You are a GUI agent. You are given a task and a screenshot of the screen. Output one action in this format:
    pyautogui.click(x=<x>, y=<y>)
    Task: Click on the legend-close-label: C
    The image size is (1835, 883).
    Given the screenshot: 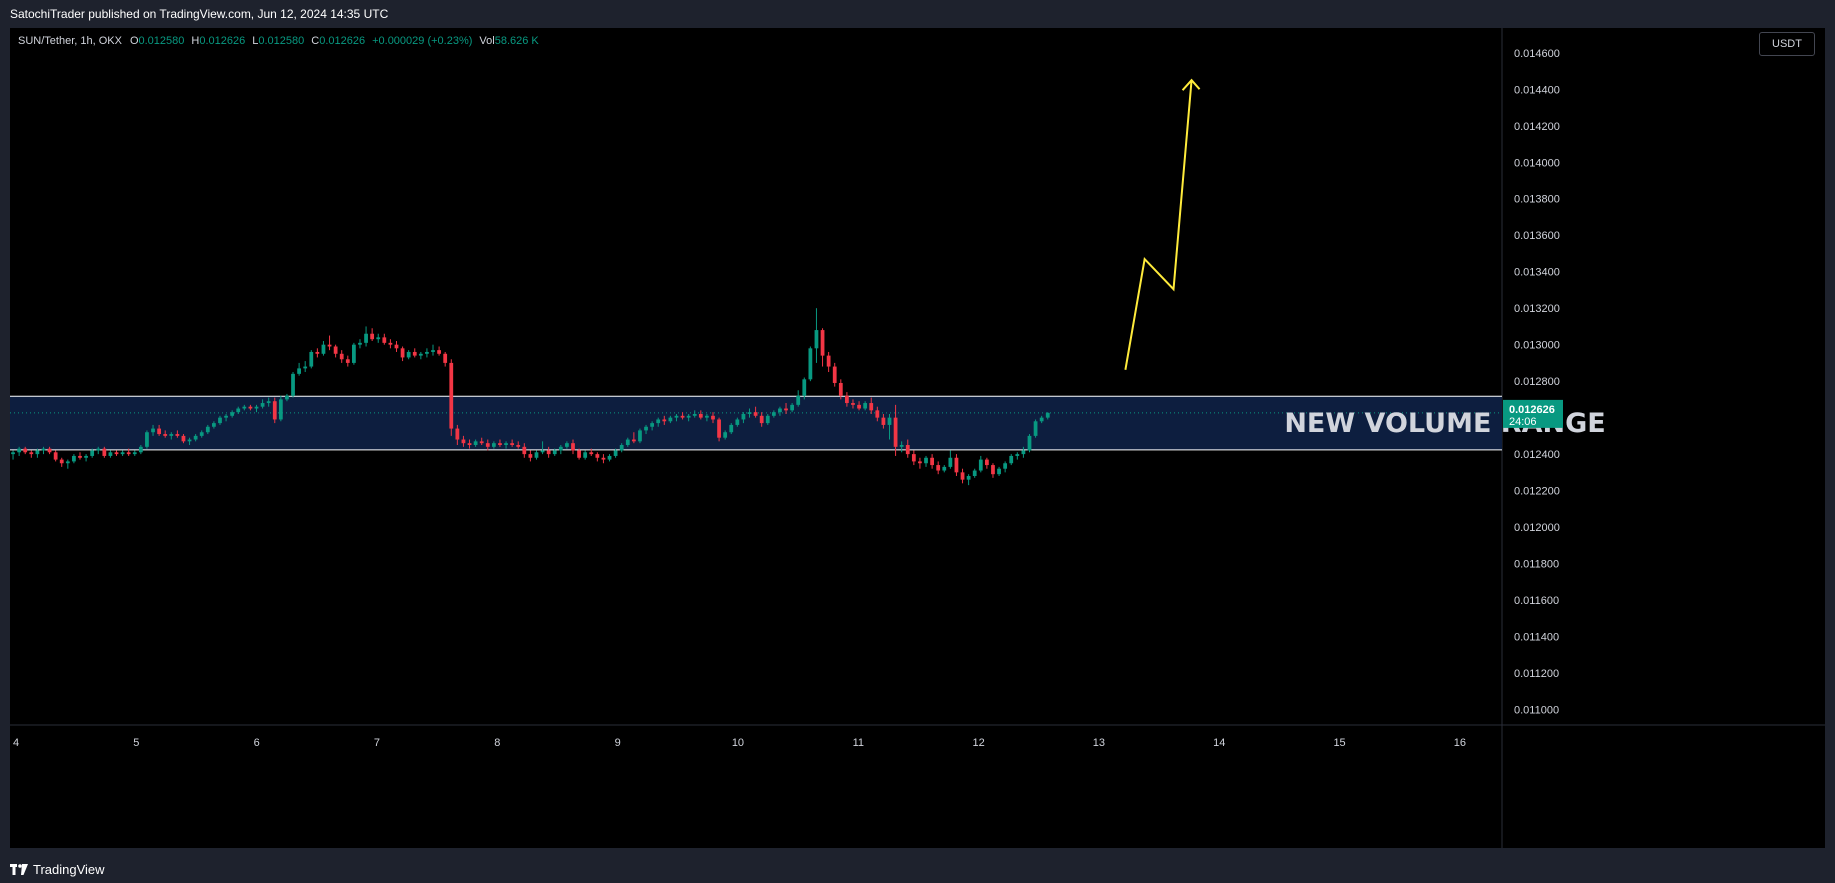 What is the action you would take?
    pyautogui.click(x=315, y=41)
    